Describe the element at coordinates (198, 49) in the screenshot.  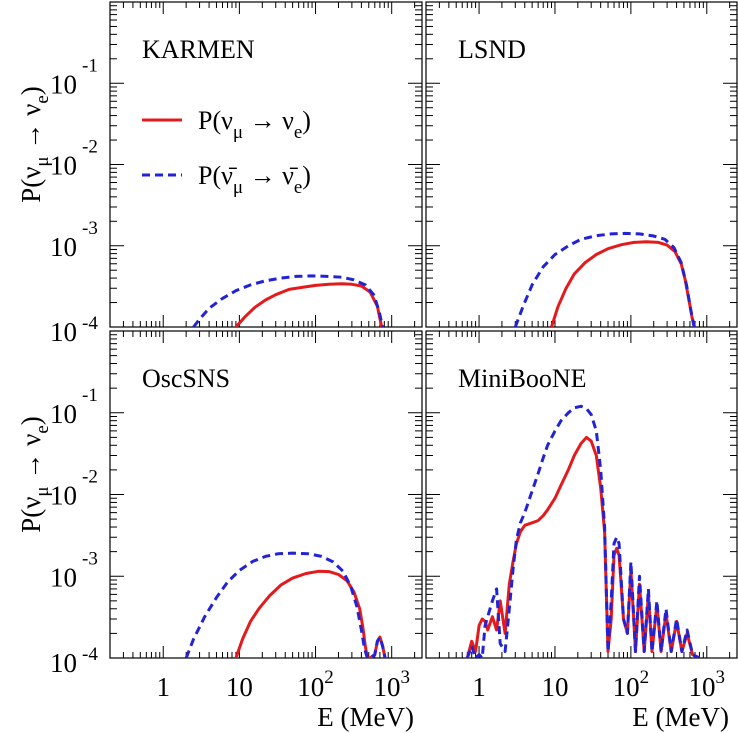
I see `panel-title: KARMEN` at that location.